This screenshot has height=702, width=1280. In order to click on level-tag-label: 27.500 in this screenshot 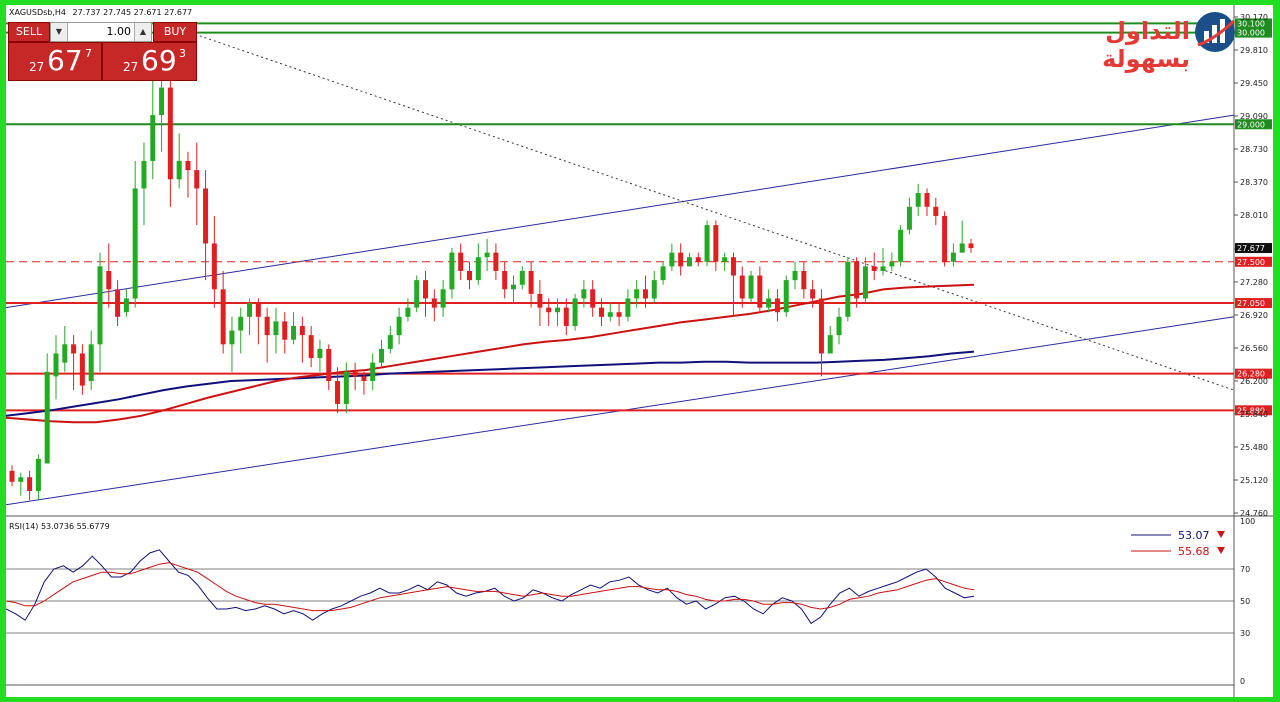, I will do `click(1251, 262)`.